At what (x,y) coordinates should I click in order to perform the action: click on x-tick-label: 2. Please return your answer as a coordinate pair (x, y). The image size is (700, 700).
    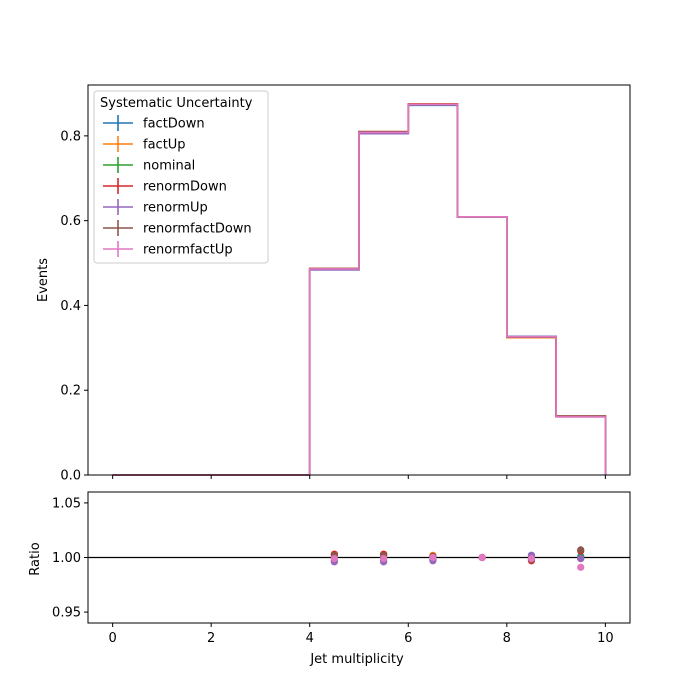
    Looking at the image, I should click on (211, 638).